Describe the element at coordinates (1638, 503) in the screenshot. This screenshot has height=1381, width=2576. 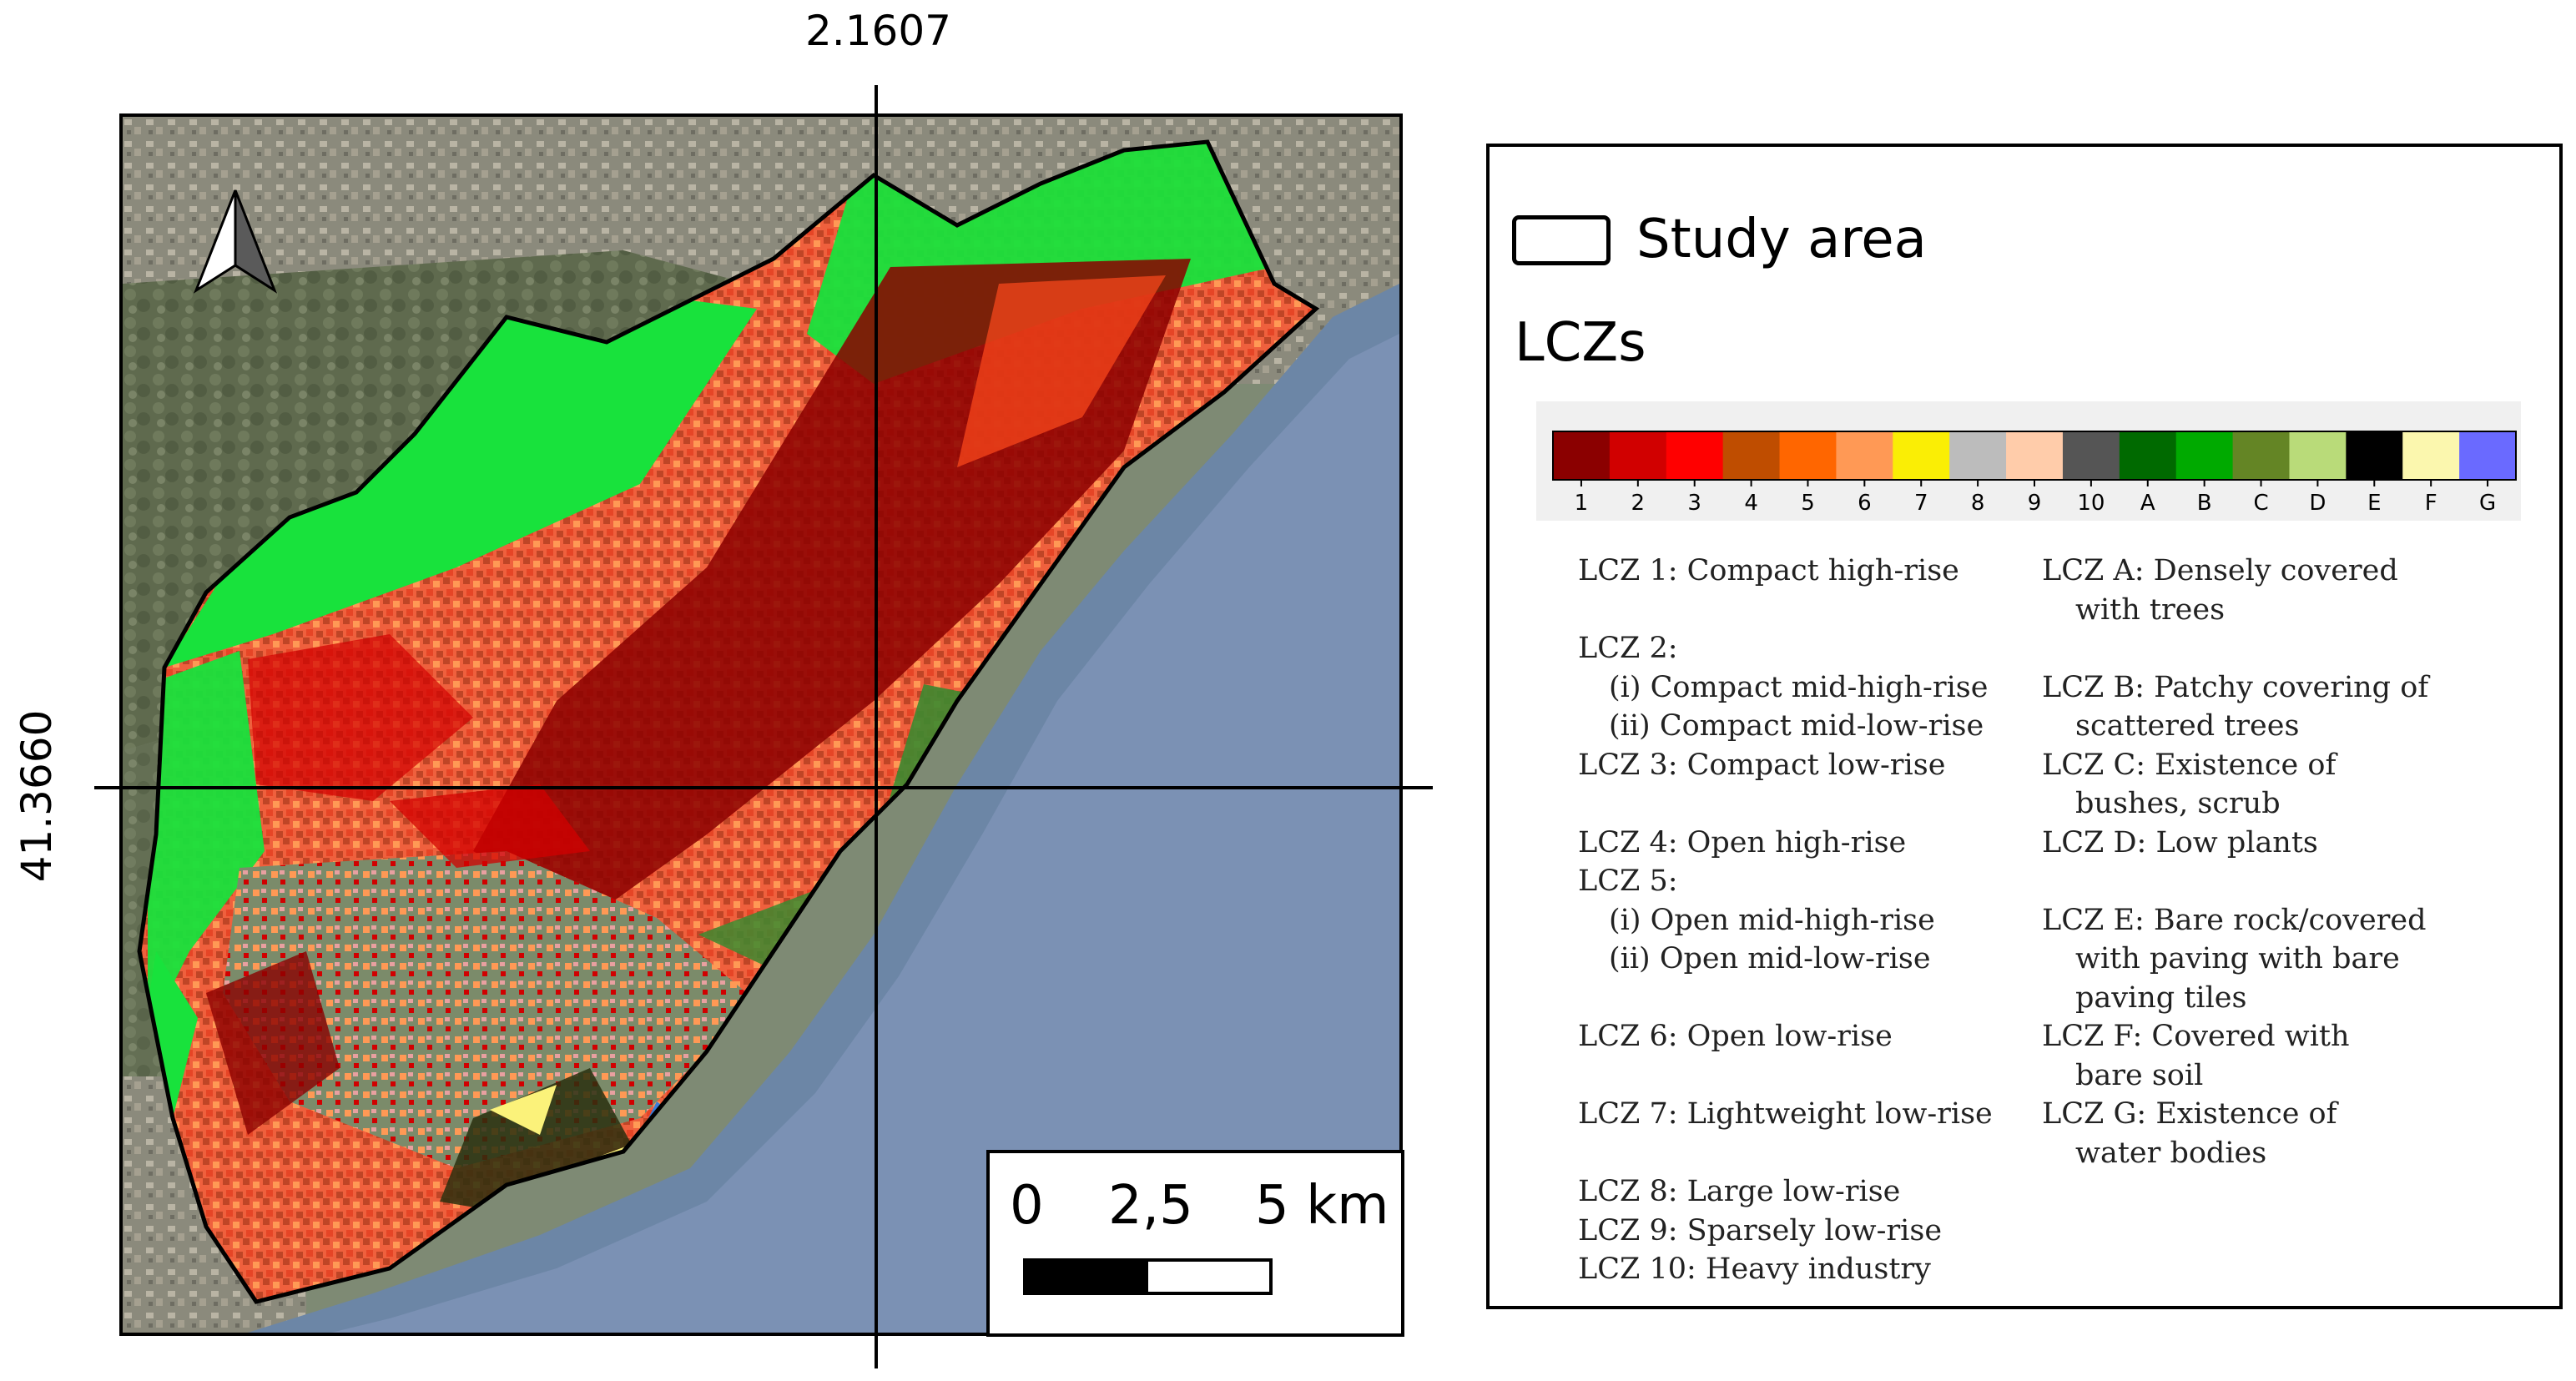
I see `colorbar-tick-label: 2` at that location.